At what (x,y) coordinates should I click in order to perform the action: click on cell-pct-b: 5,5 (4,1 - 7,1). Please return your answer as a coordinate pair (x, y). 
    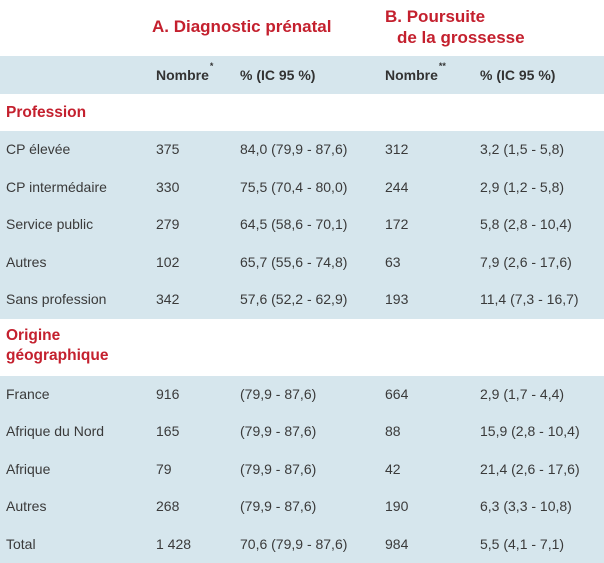
    Looking at the image, I should click on (522, 544).